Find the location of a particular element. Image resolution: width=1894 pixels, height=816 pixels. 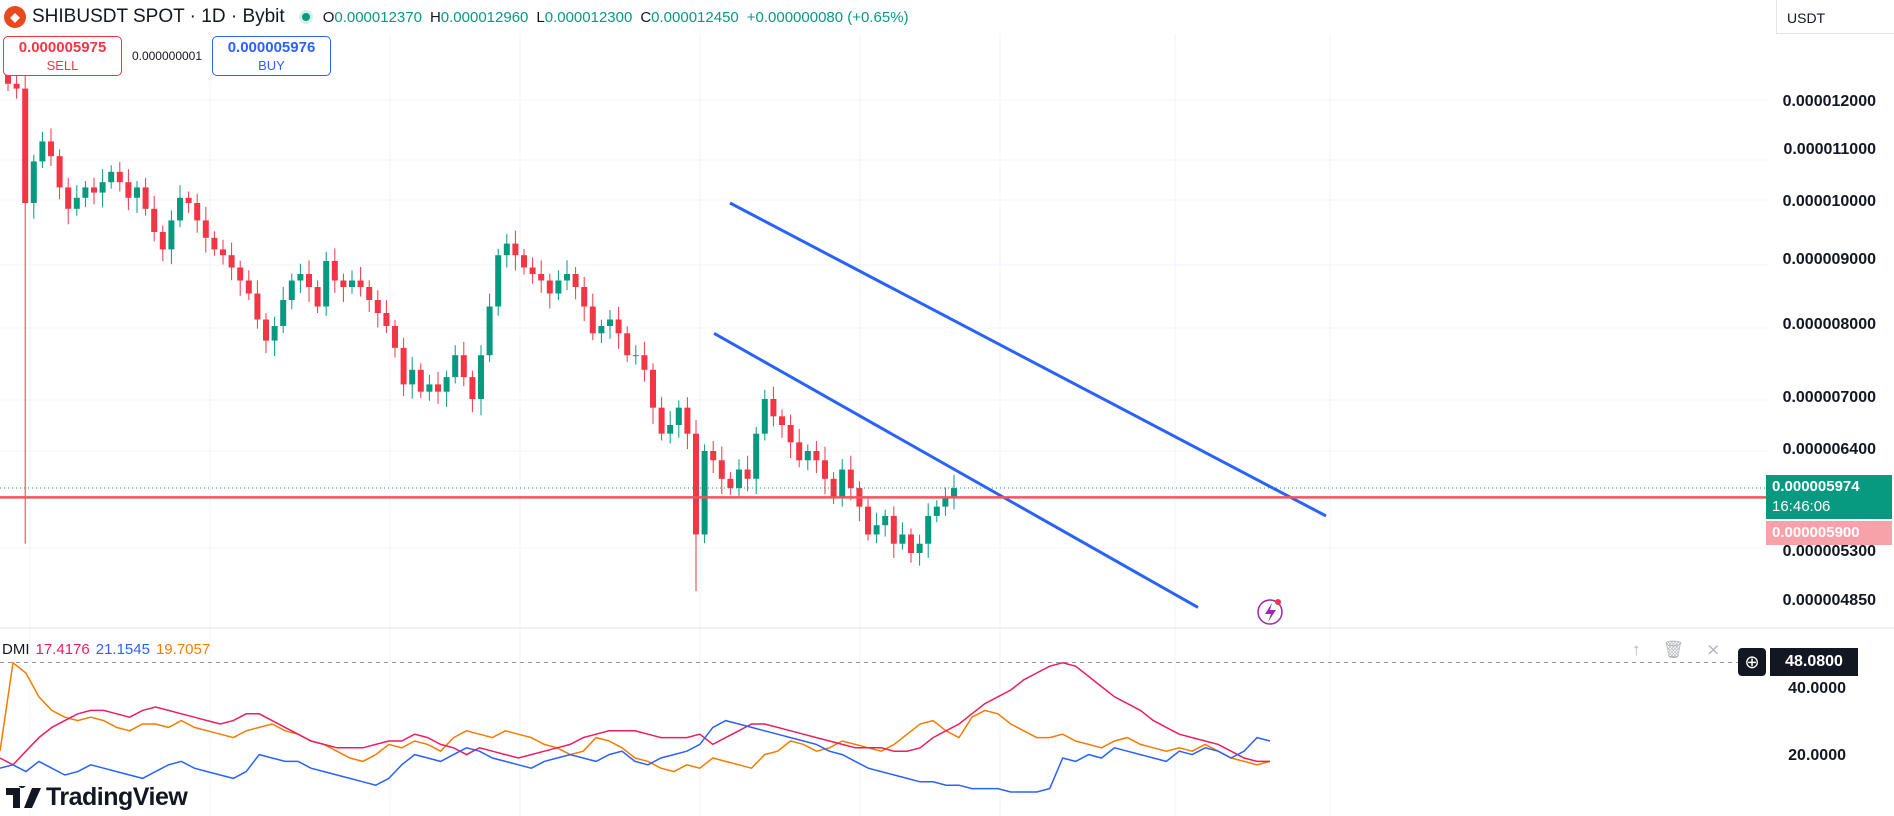

spread-value: 0.000000001 is located at coordinates (167, 56).